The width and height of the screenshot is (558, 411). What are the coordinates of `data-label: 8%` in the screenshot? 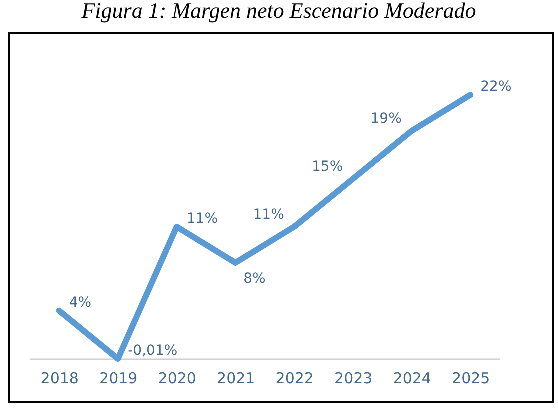 It's located at (255, 278).